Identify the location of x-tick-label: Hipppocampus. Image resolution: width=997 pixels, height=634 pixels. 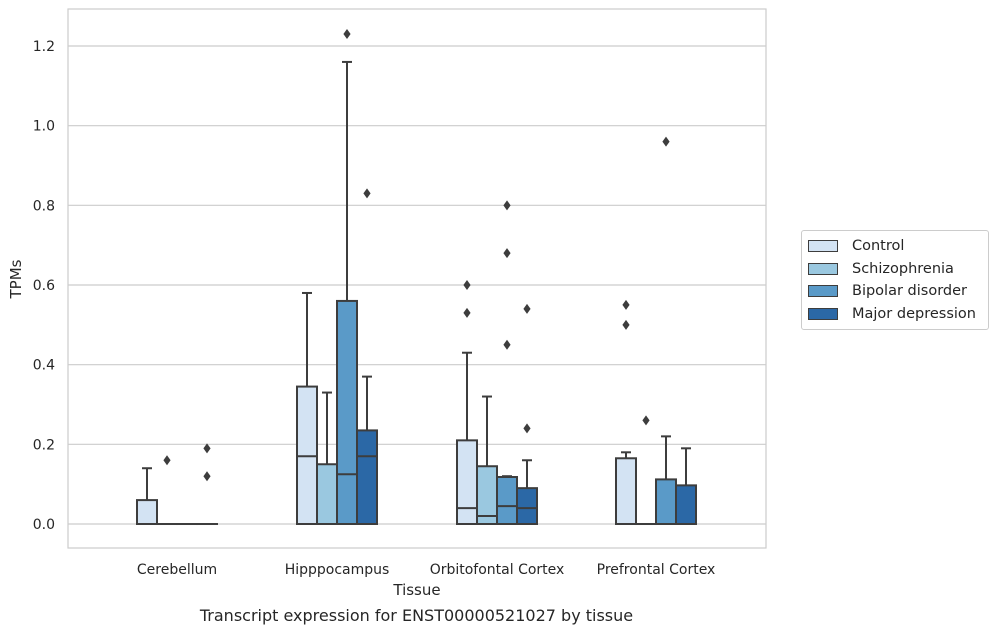
(337, 570).